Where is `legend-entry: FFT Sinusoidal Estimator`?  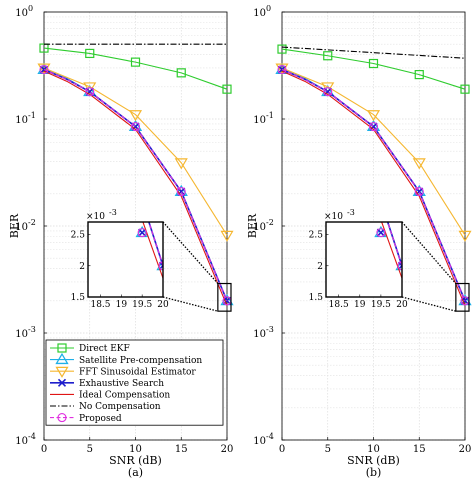
legend-entry: FFT Sinusoidal Estimator is located at coordinates (123, 372).